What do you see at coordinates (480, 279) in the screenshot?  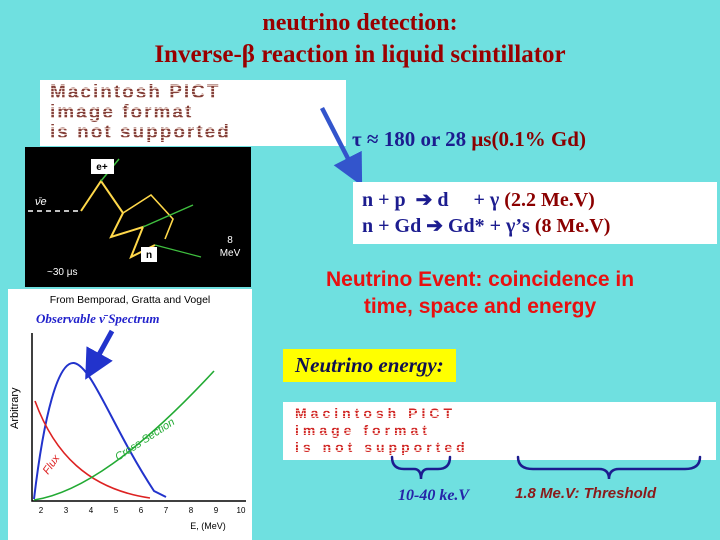 I see `neutrino-event-line1: Neutrino Event: coincidence in` at bounding box center [480, 279].